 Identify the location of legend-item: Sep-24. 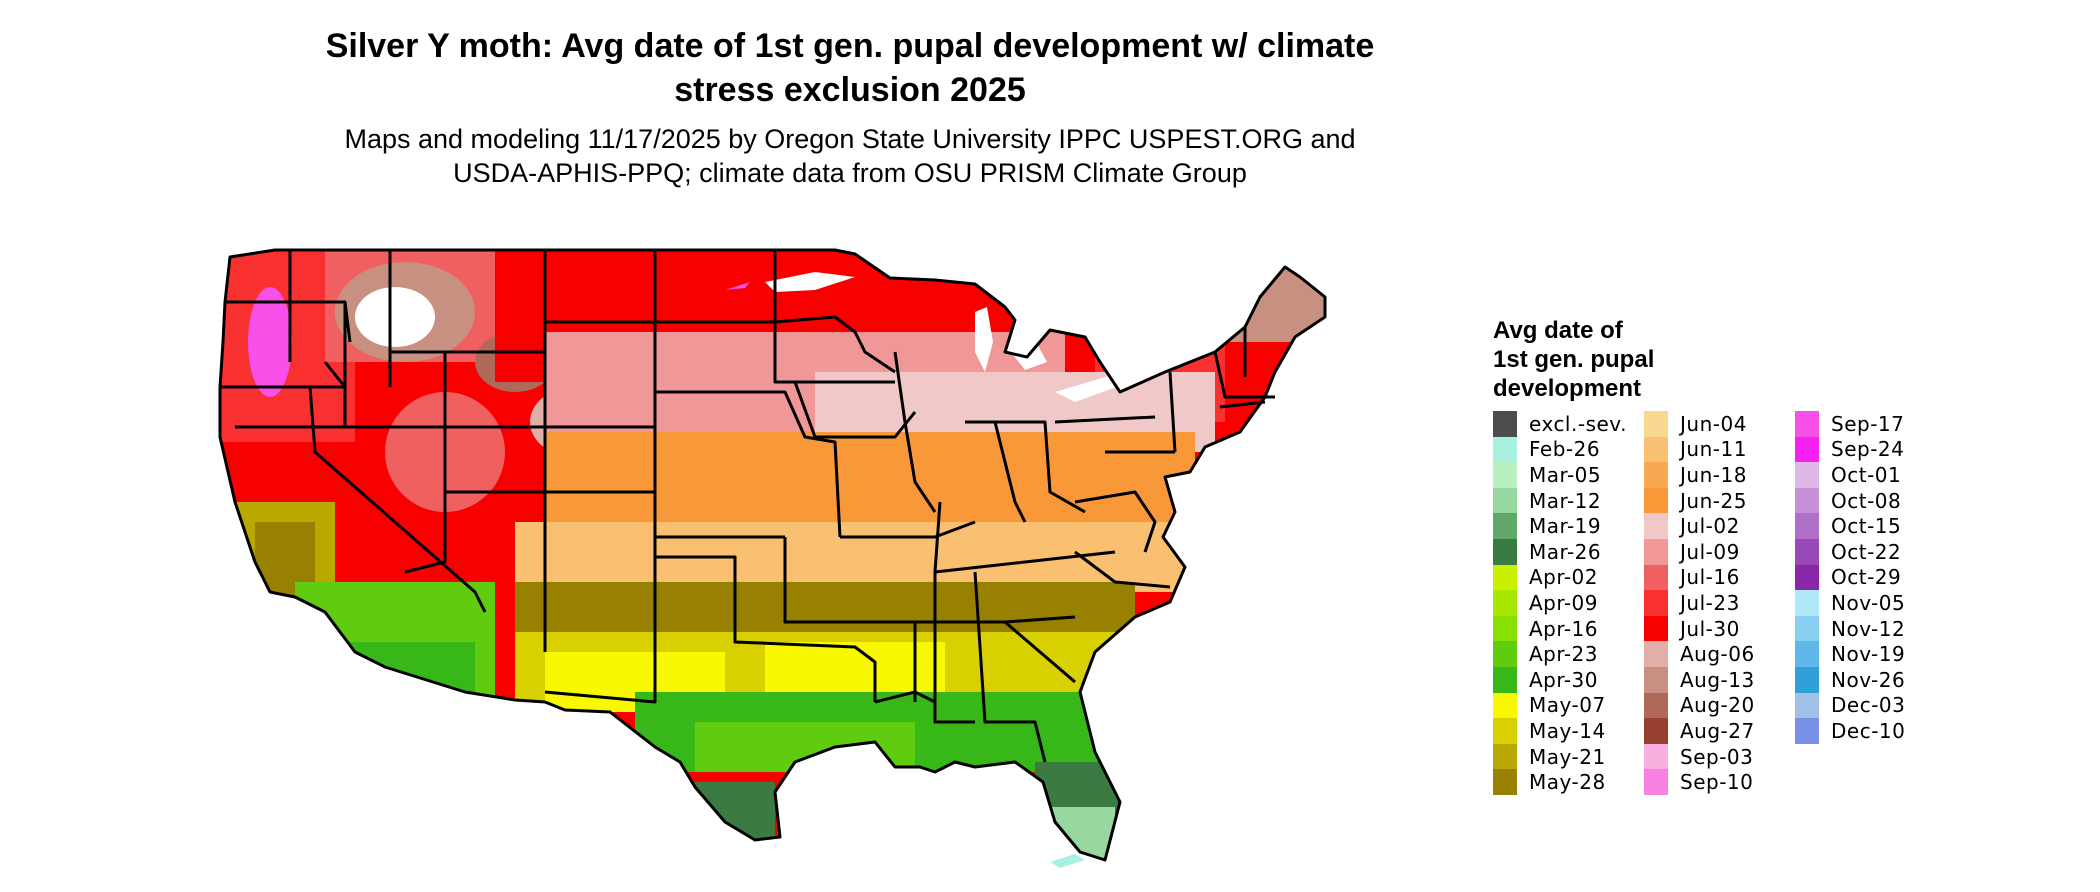
(1870, 449).